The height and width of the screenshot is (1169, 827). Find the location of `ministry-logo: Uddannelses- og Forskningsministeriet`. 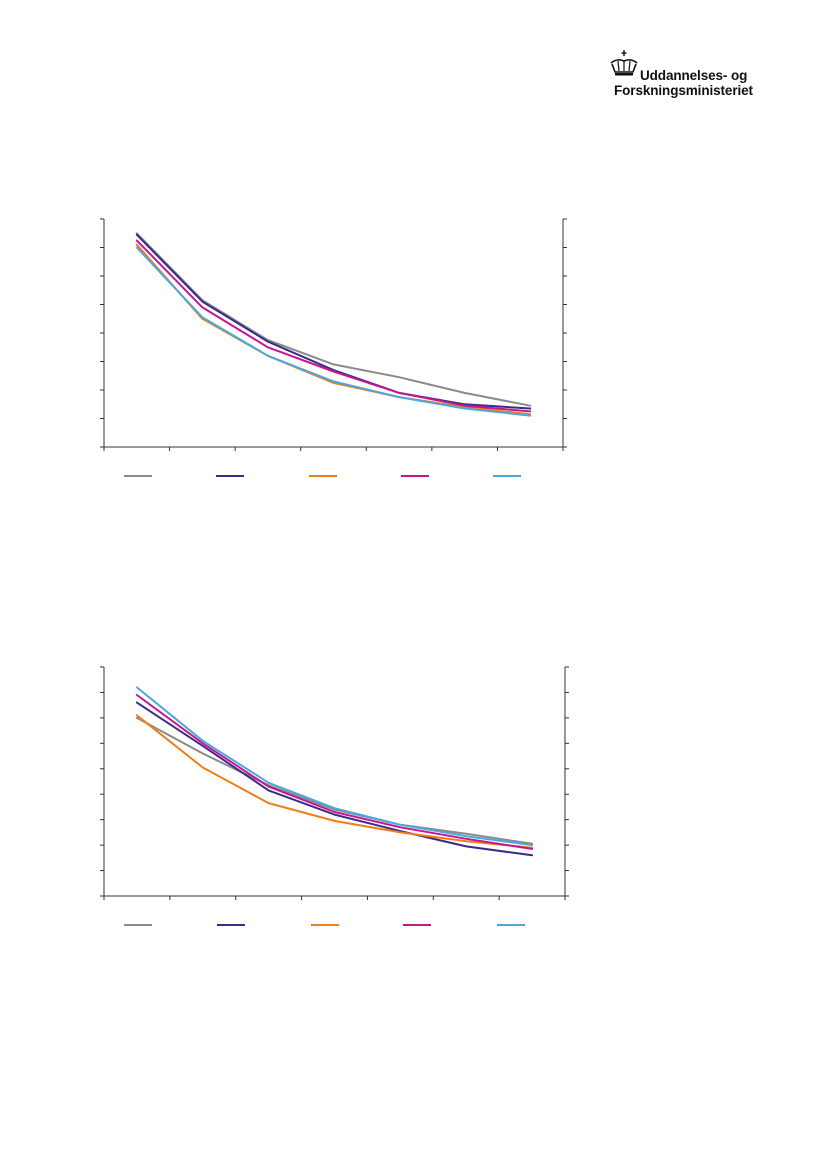

ministry-logo: Uddannelses- og Forskningsministeriet is located at coordinates (686, 74).